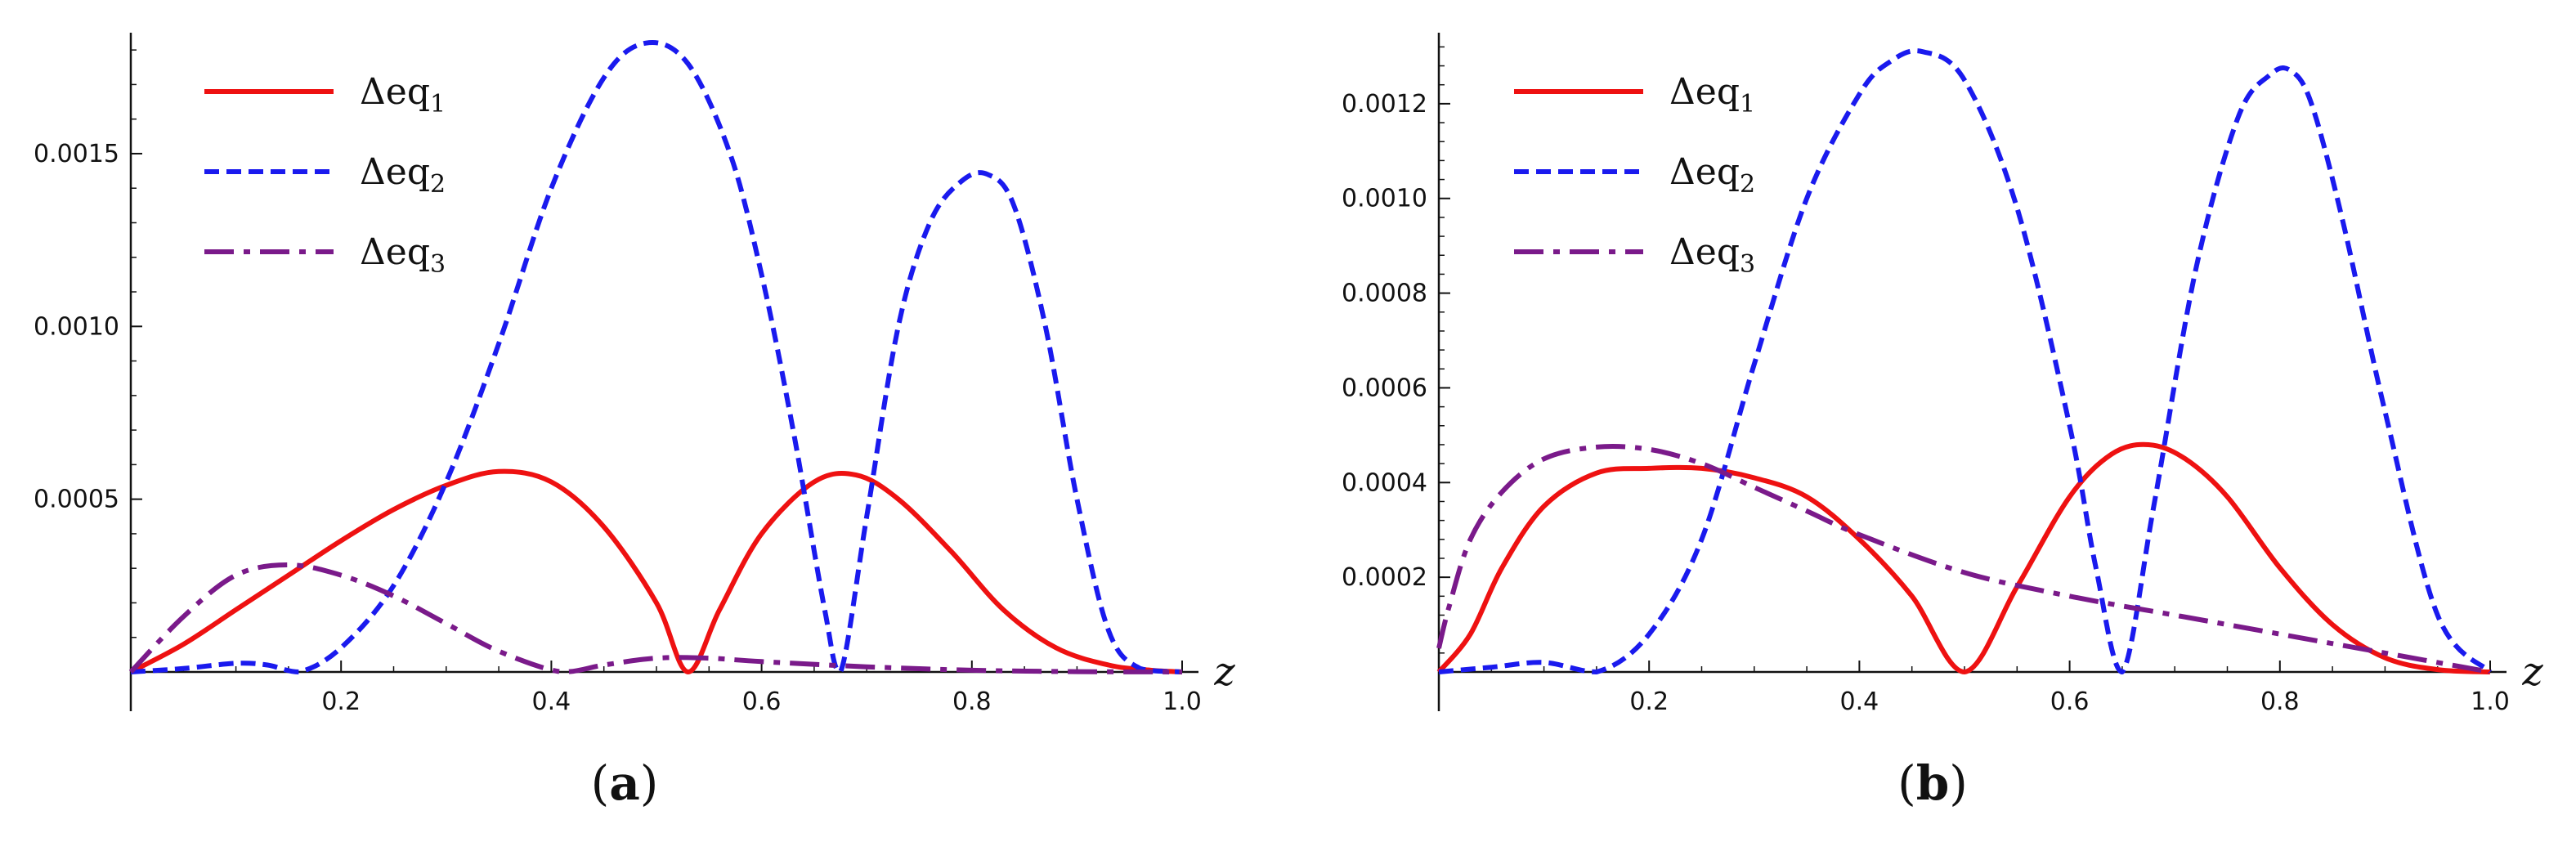 Image resolution: width=2576 pixels, height=842 pixels. Describe the element at coordinates (1933, 783) in the screenshot. I see `panel-label: (b)` at that location.